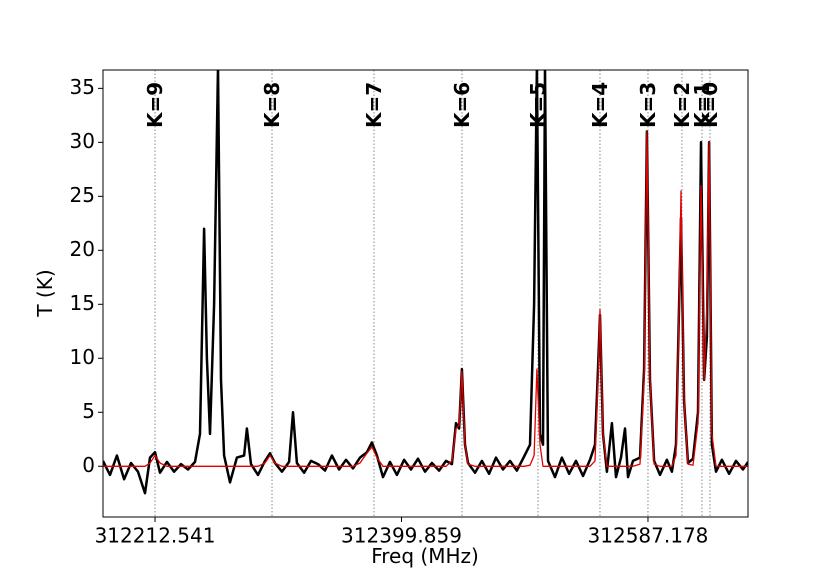 The width and height of the screenshot is (830, 585). What do you see at coordinates (82, 303) in the screenshot?
I see `y-tick-label: 15` at bounding box center [82, 303].